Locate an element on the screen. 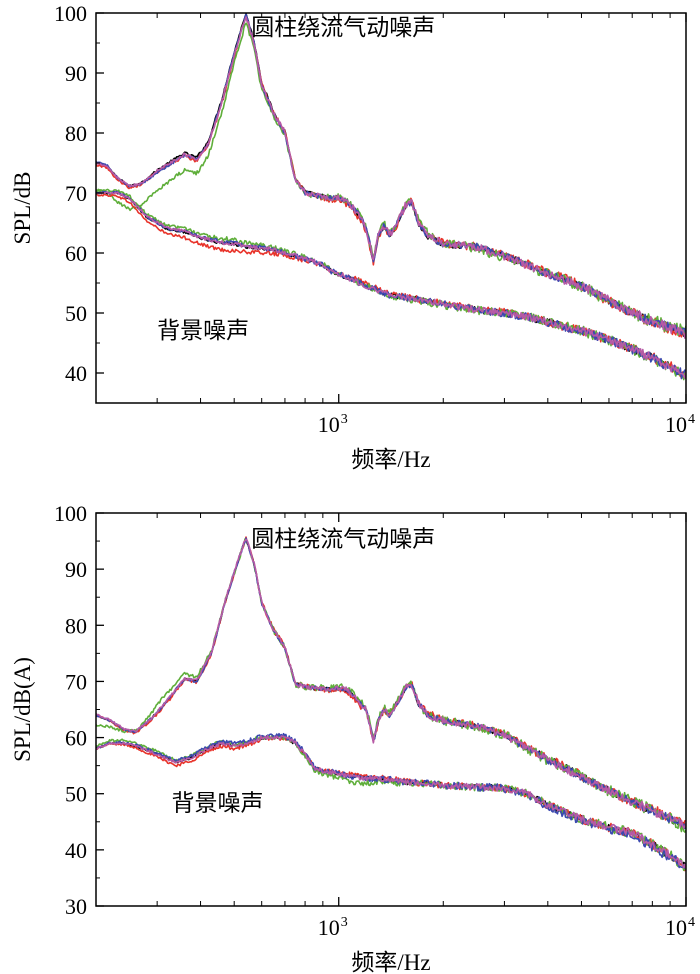  y-axis-label: SPL/dB(A) is located at coordinates (22, 709).